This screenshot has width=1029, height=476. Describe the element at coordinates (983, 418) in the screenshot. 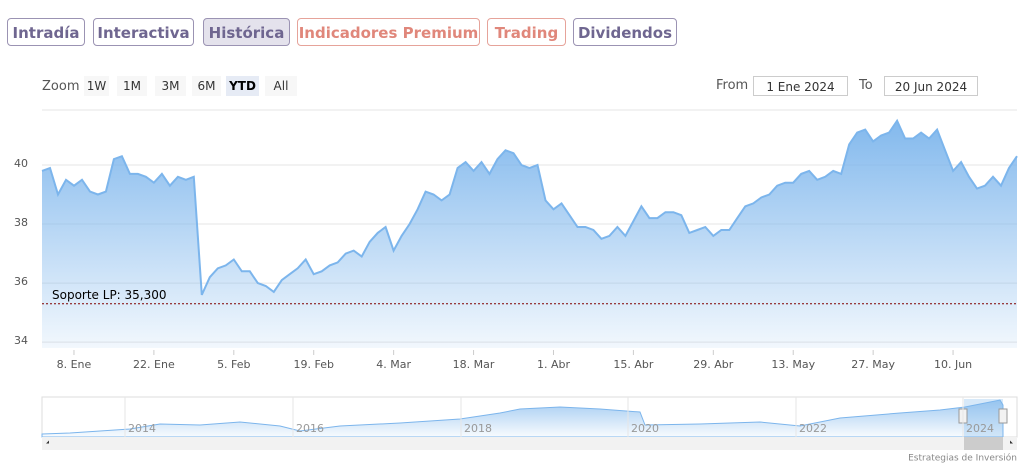

I see `navigator-mask` at that location.